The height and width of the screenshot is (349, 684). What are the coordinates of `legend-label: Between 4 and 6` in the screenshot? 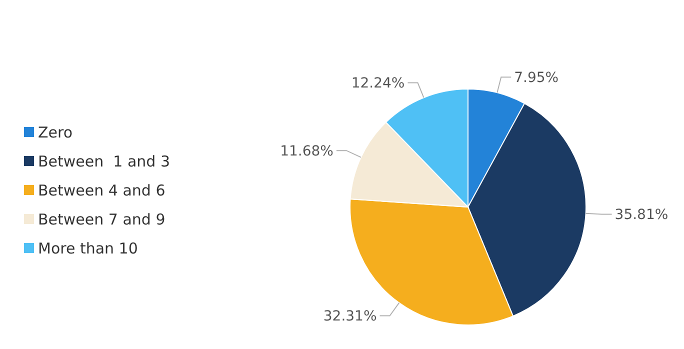 It's located at (102, 190).